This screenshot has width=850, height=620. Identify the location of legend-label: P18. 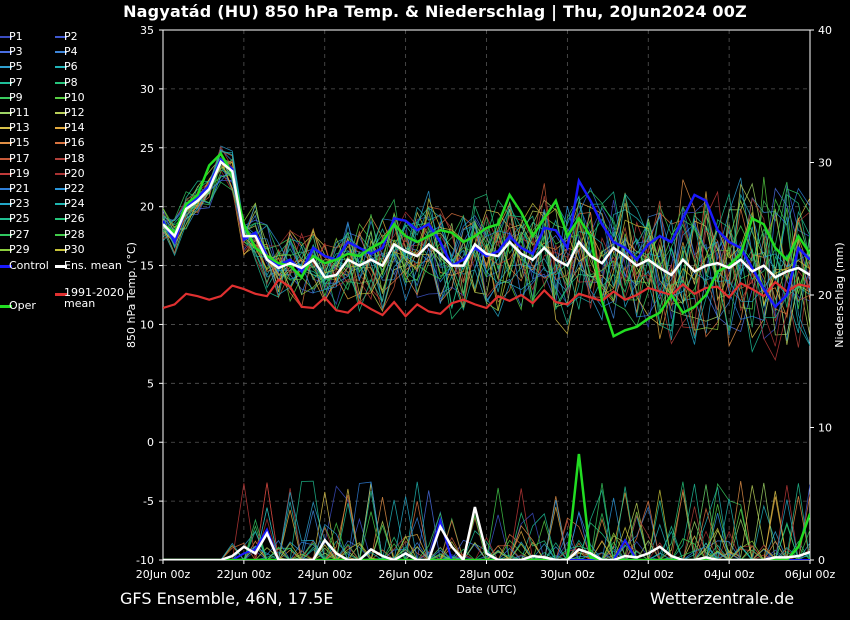
(74, 158).